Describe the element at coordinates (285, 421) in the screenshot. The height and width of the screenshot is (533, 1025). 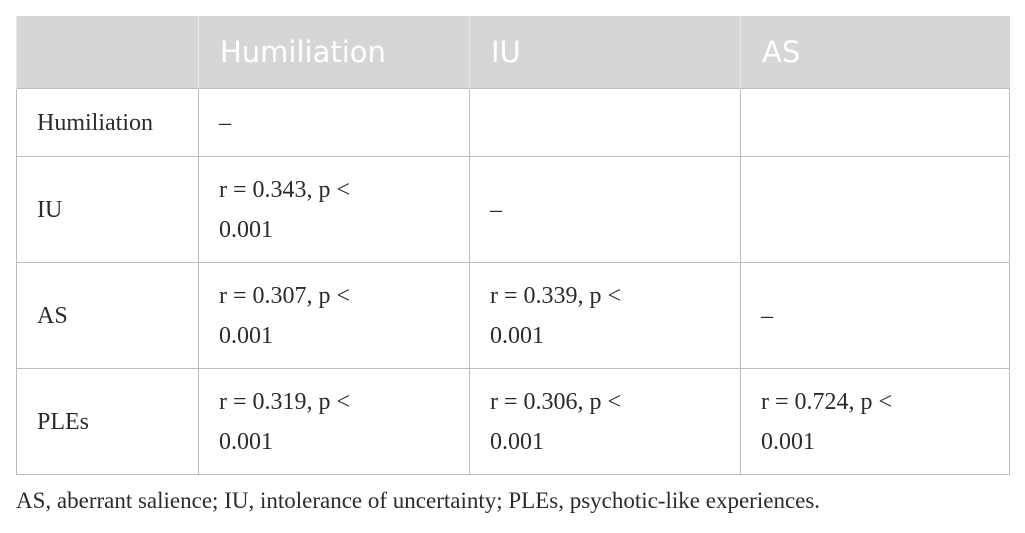
I see `cell-text: r = 0.319, p < 0.001` at that location.